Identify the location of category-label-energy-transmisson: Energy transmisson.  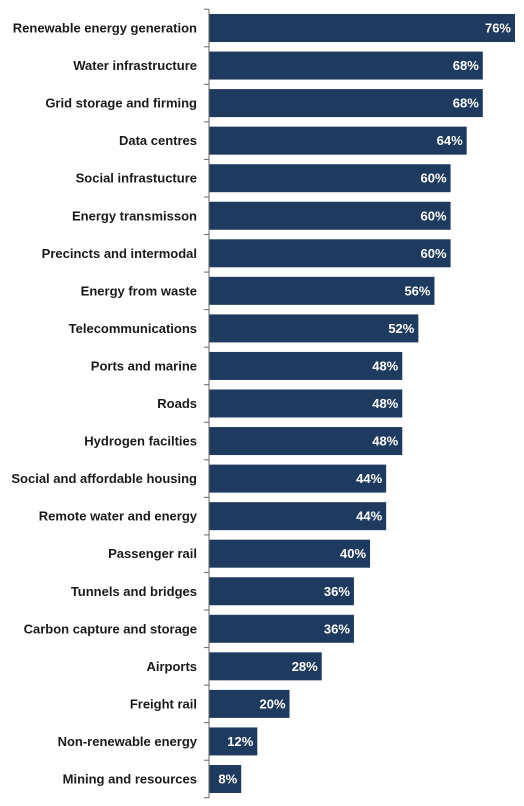
(134, 215).